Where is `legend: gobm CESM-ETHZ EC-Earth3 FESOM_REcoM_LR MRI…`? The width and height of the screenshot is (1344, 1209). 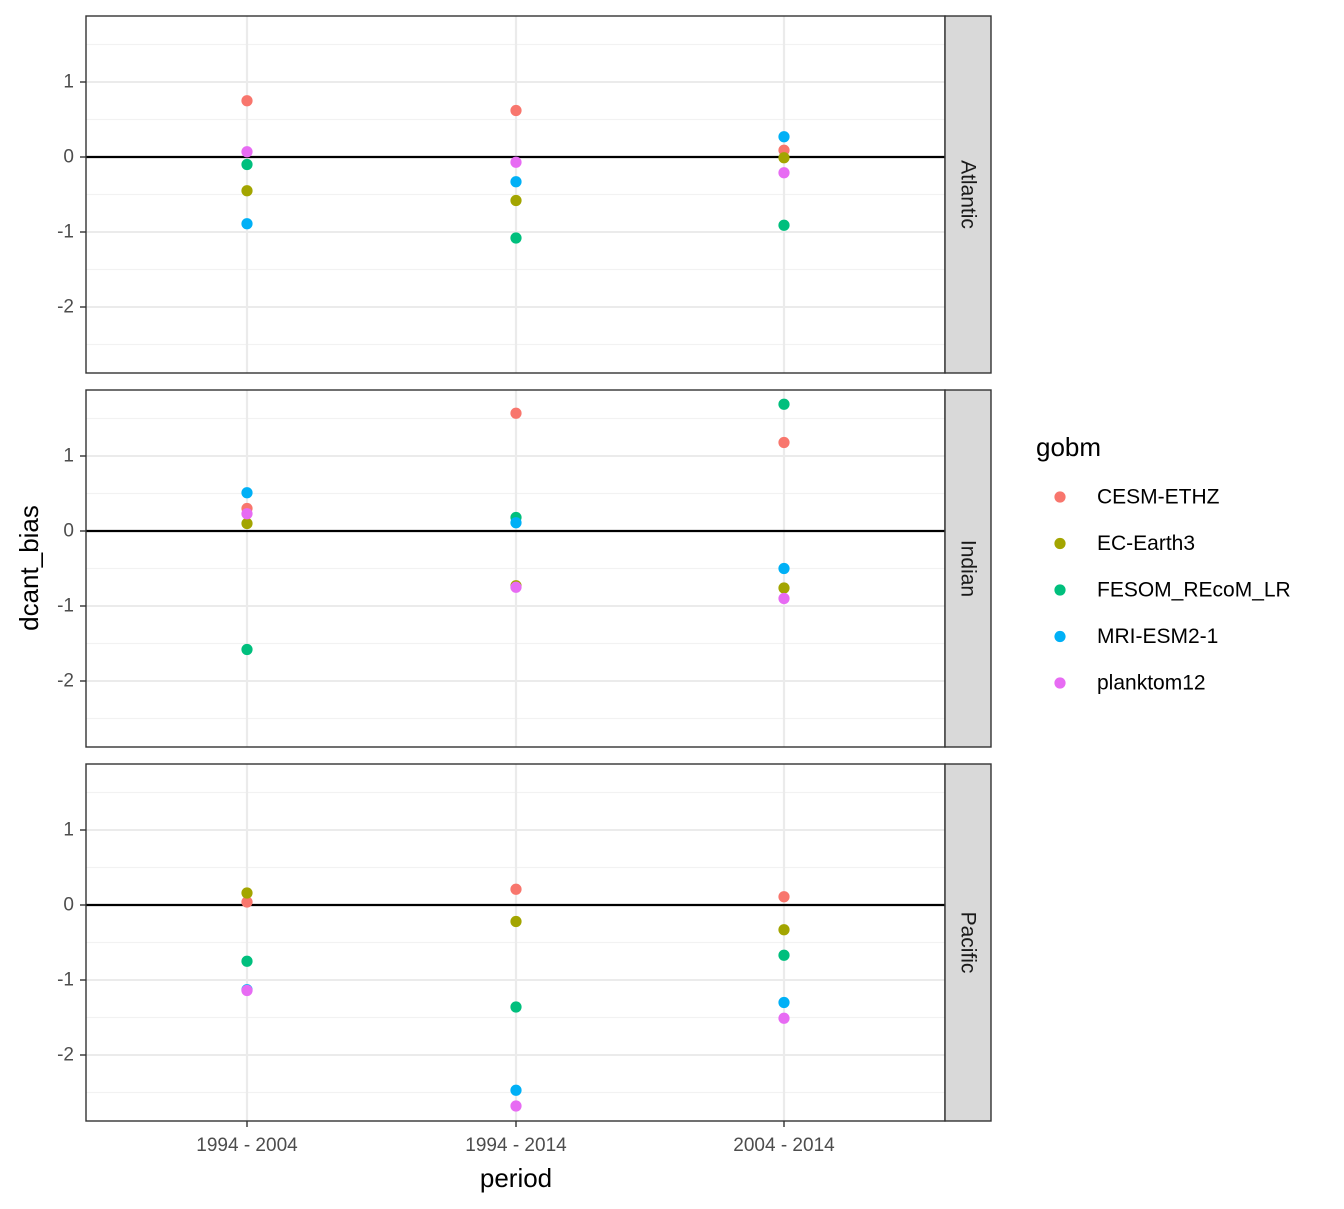 legend: gobm CESM-ETHZ EC-Earth3 FESOM_REcoM_LR MRI… is located at coordinates (1163, 563).